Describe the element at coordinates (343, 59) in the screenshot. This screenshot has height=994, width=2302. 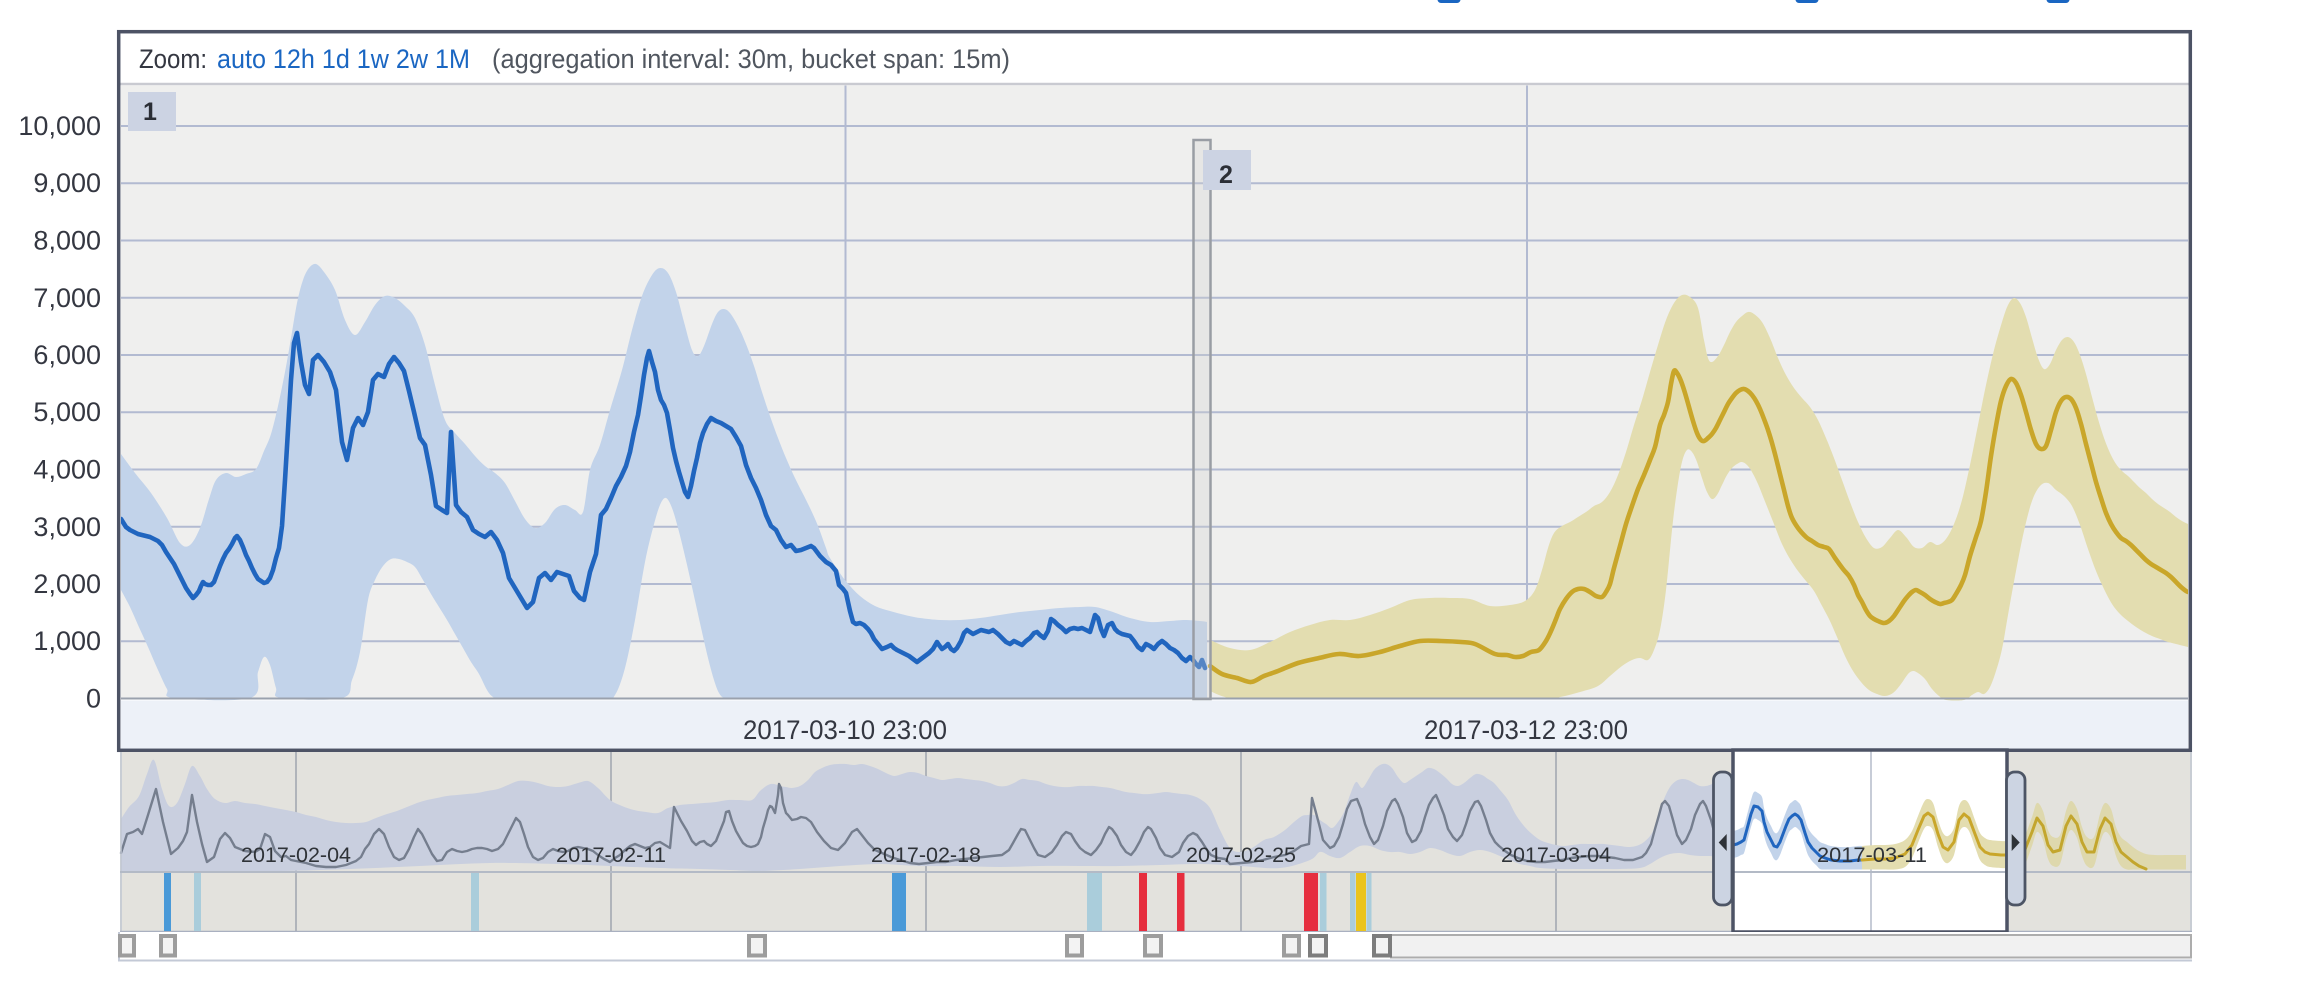
I see `svg-text: auto 12h 1d 1w 2w 1M` at that location.